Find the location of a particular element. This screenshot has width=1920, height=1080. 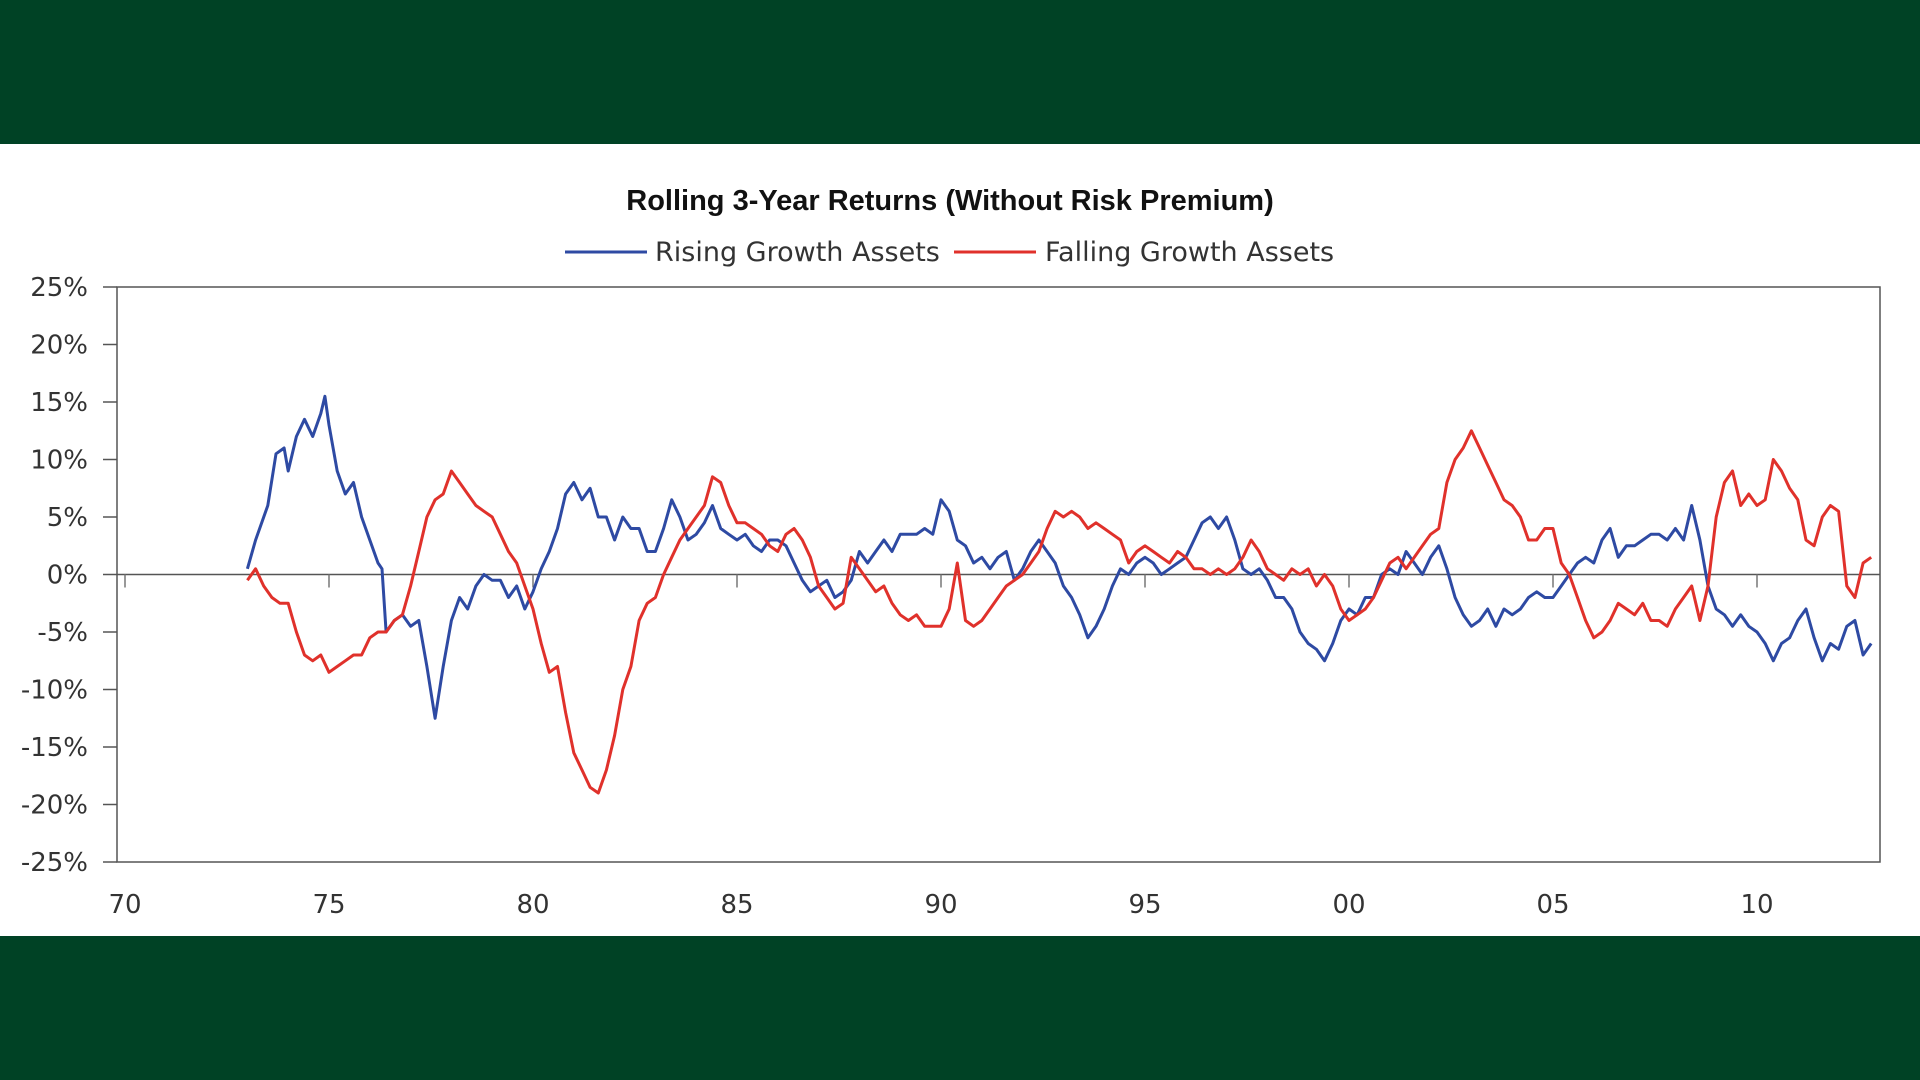

y-tick-label: 25% is located at coordinates (59, 288).